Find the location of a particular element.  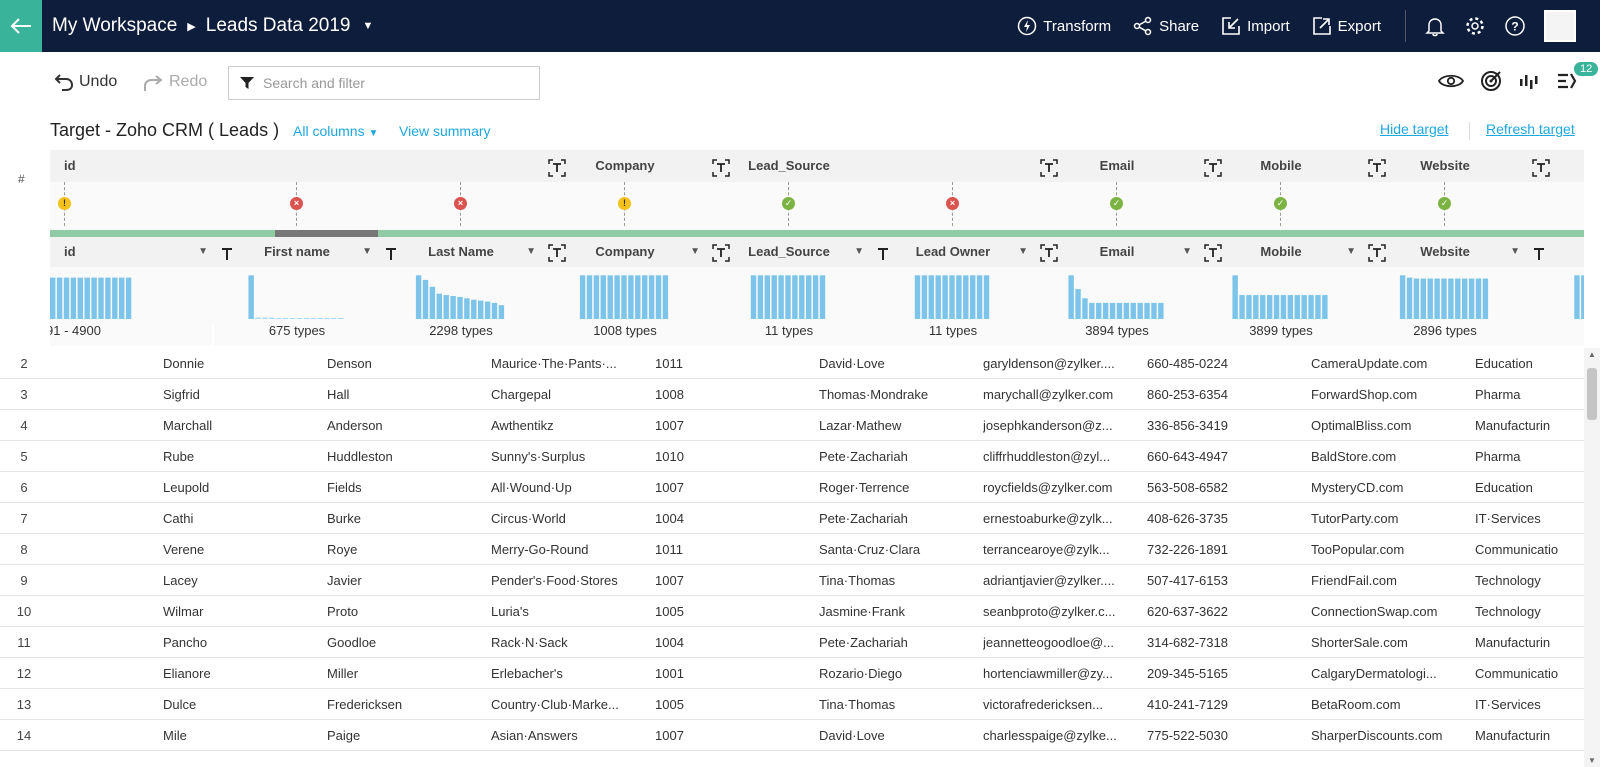

table-cell: roycfields@zylker.com is located at coordinates (1048, 487).